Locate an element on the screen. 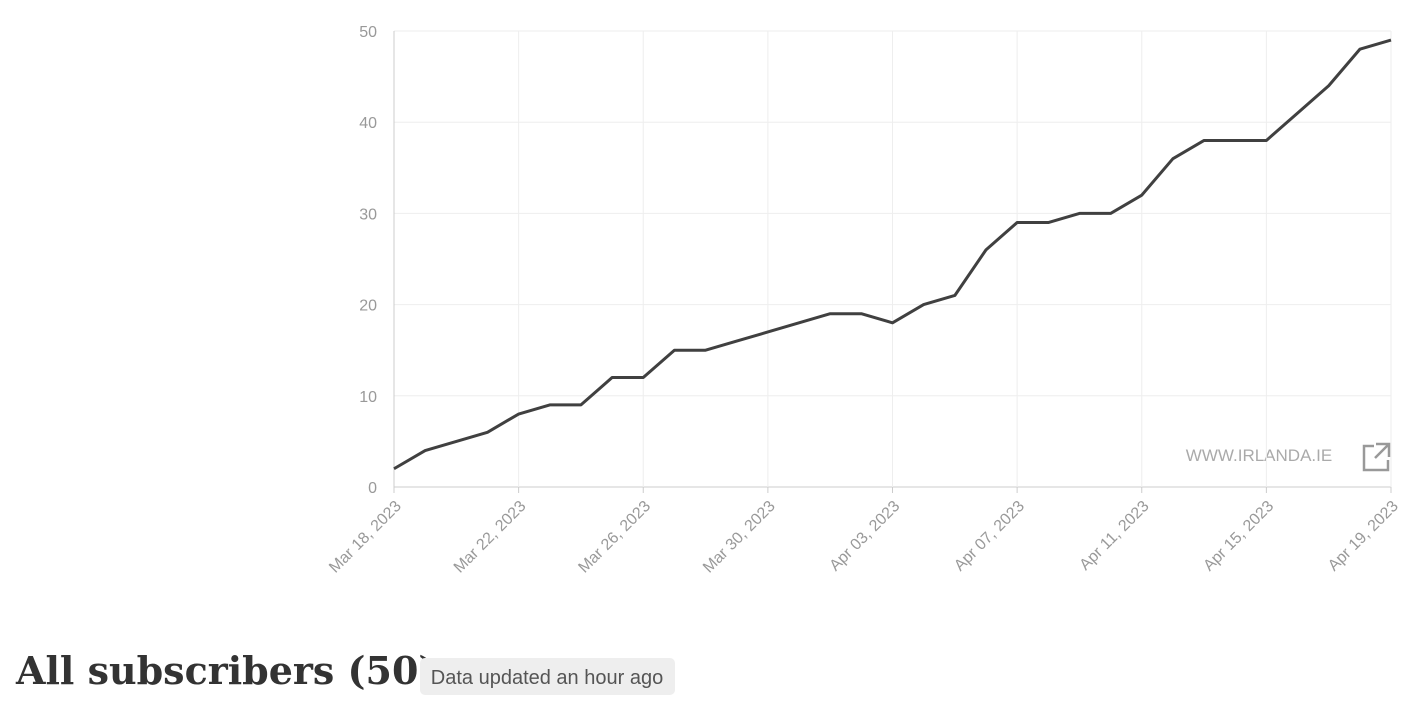 This screenshot has width=1428, height=712. y-tick-label: 40 is located at coordinates (368, 123).